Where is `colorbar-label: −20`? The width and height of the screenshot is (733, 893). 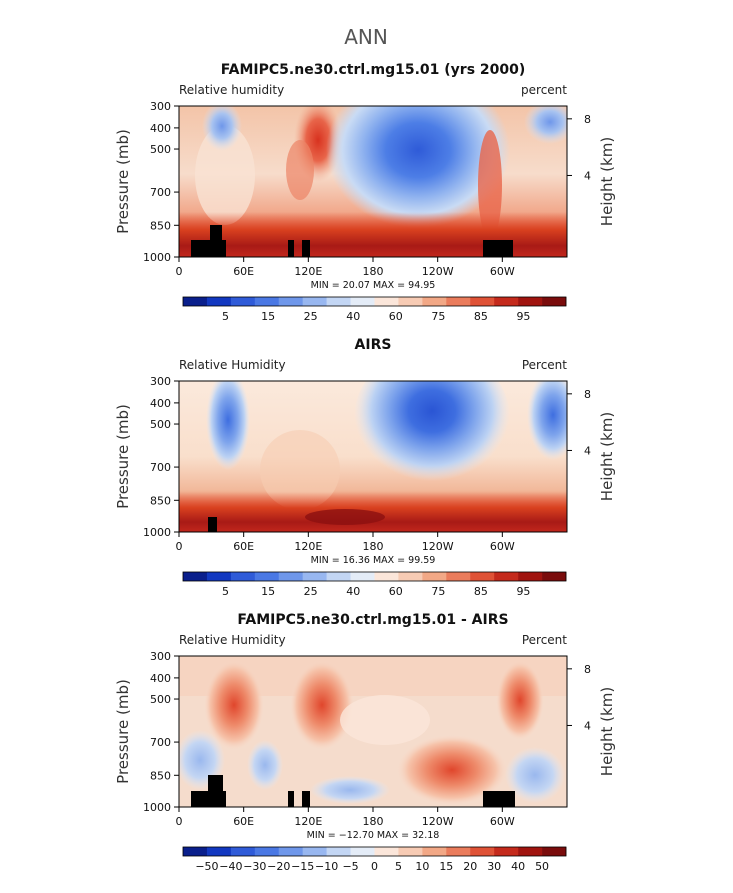 colorbar-label: −20 is located at coordinates (278, 866).